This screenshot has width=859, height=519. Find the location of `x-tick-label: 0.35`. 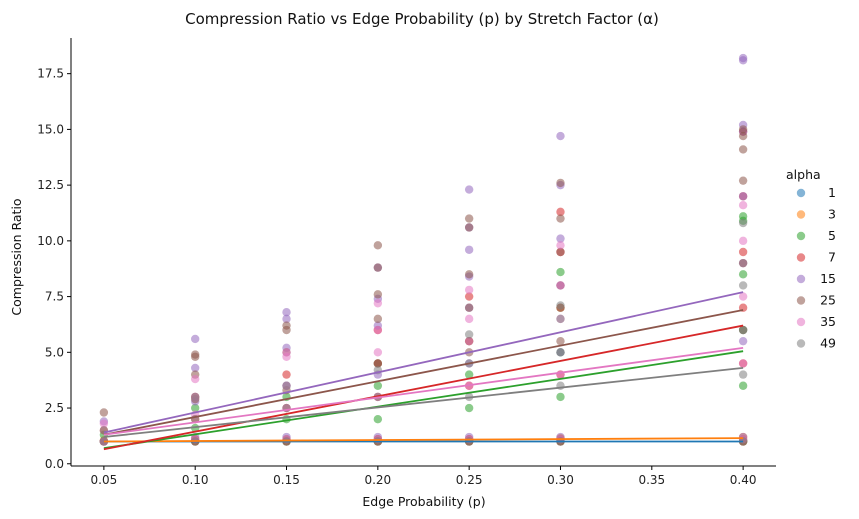

x-tick-label: 0.35 is located at coordinates (651, 480).